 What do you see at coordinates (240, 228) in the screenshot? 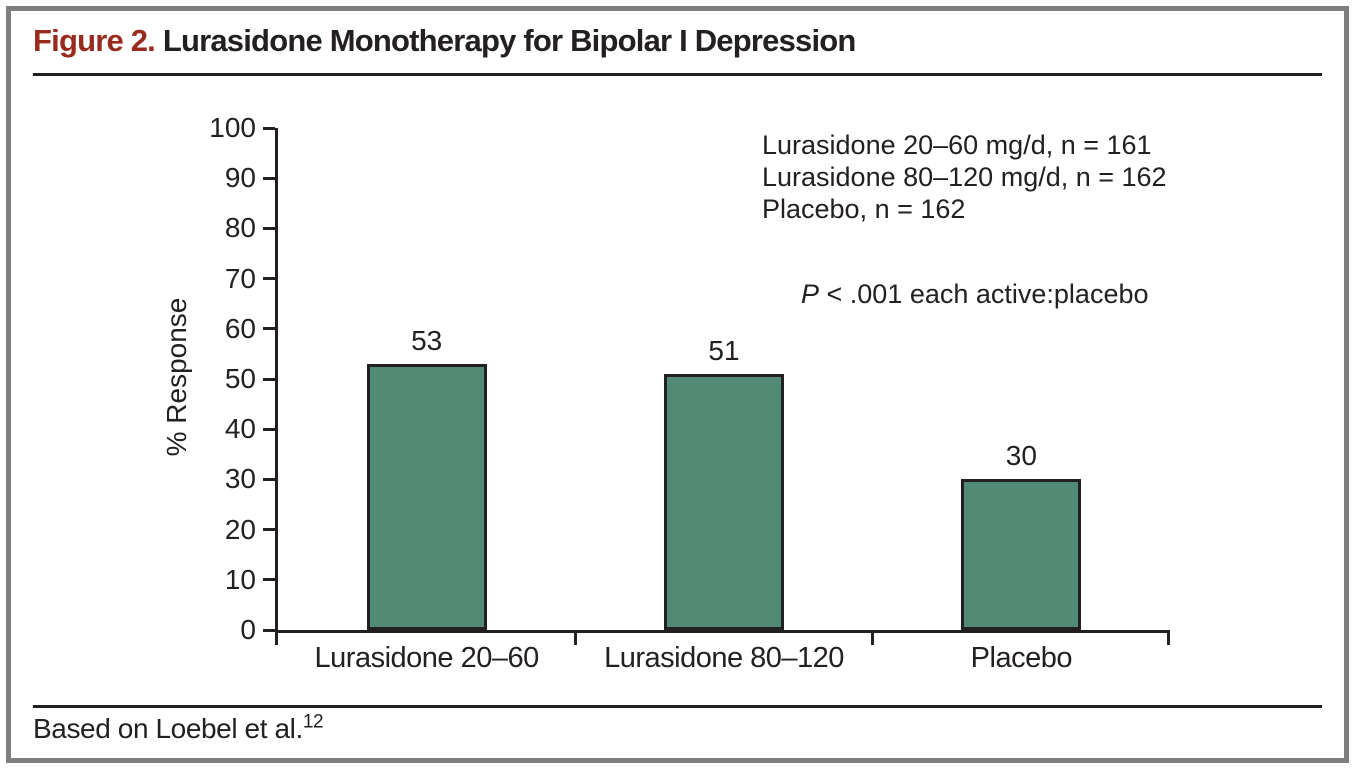
I see `y-tick-label: 80` at bounding box center [240, 228].